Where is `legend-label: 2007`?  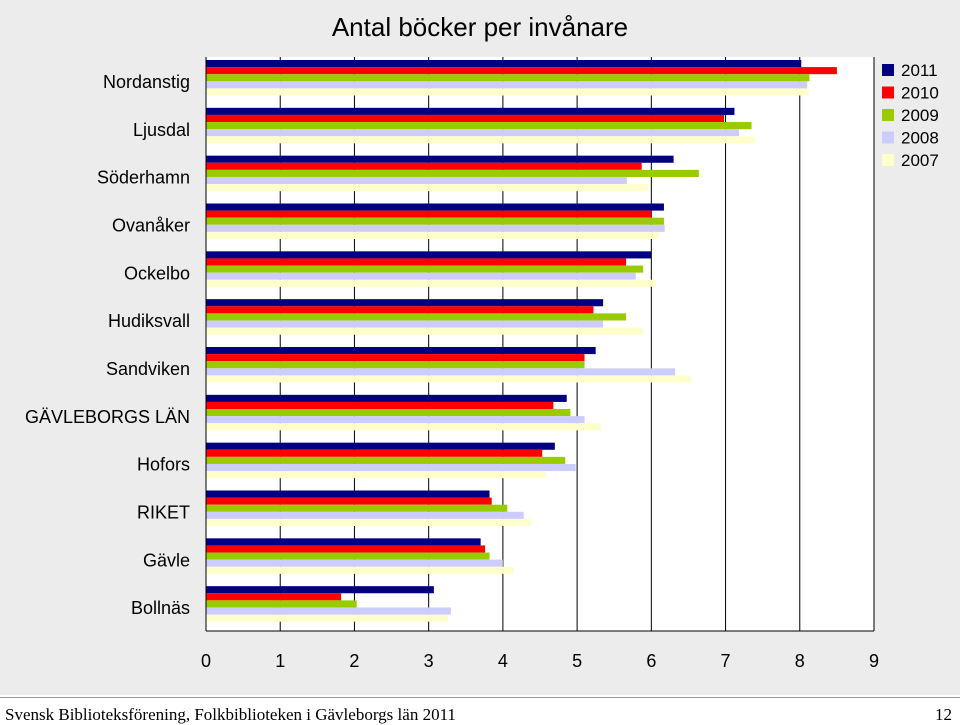 legend-label: 2007 is located at coordinates (920, 160).